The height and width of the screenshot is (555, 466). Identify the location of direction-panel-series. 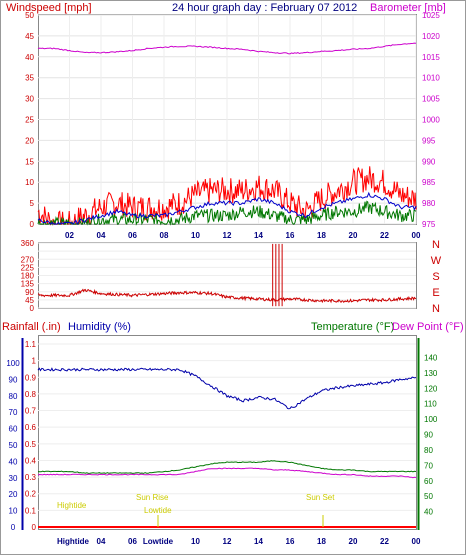
(227, 275).